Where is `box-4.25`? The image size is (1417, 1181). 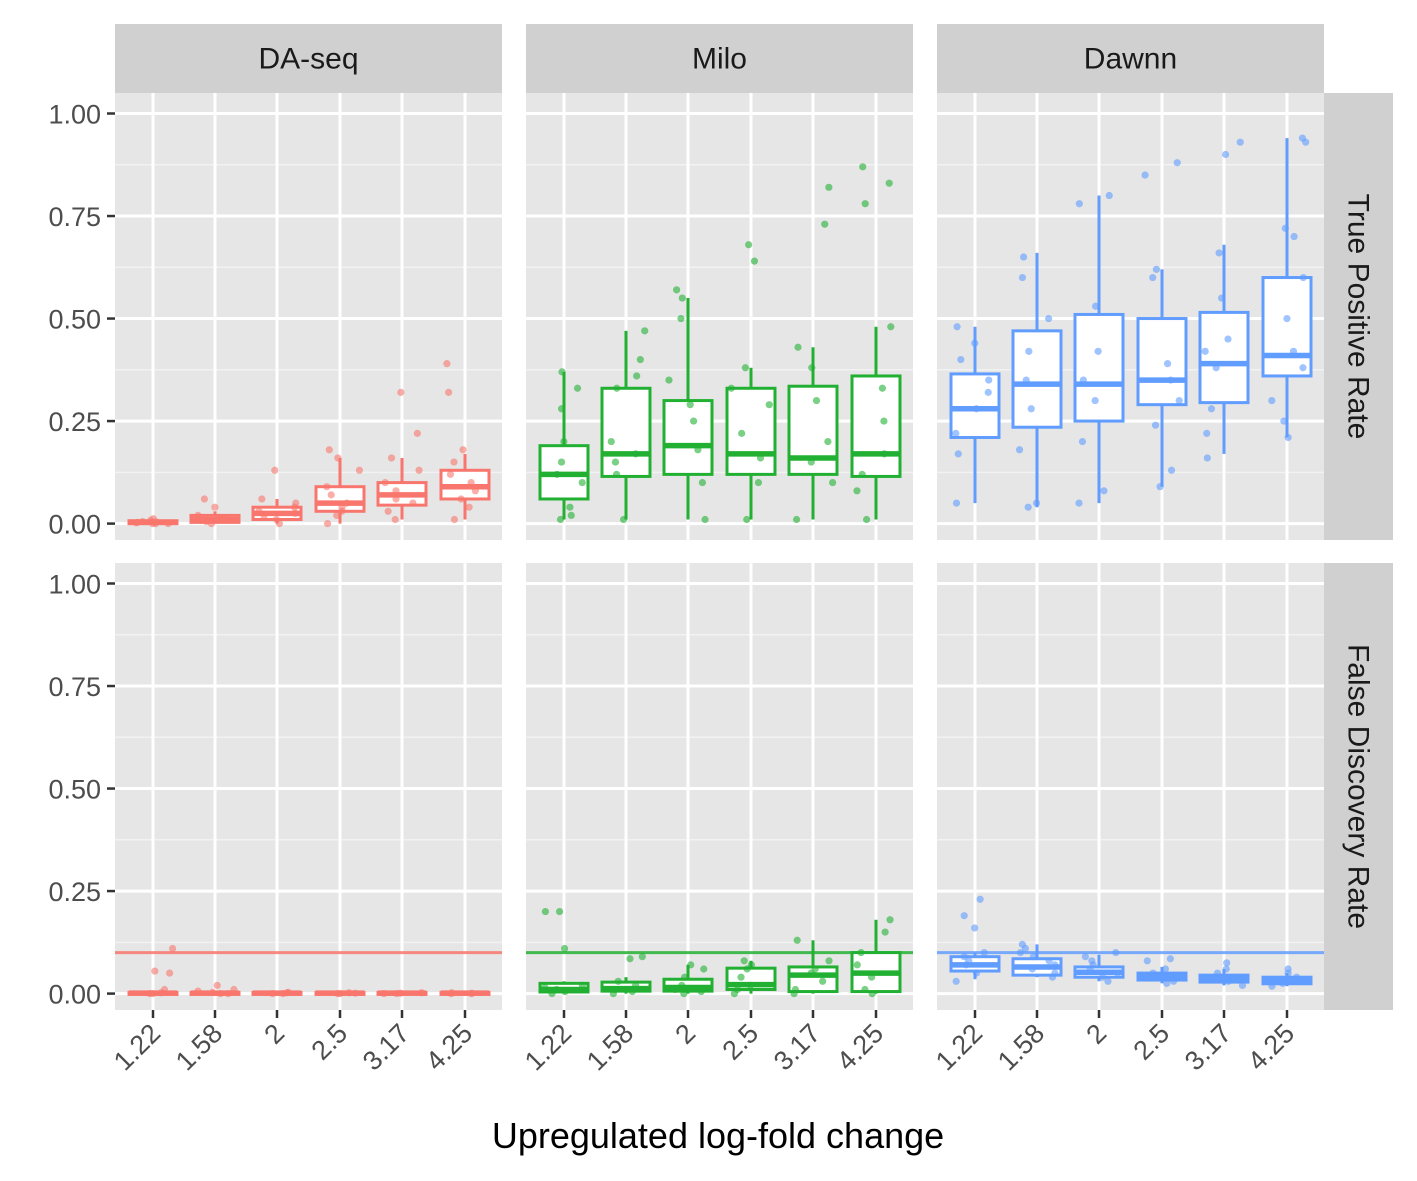
box-4.25 is located at coordinates (1287, 288).